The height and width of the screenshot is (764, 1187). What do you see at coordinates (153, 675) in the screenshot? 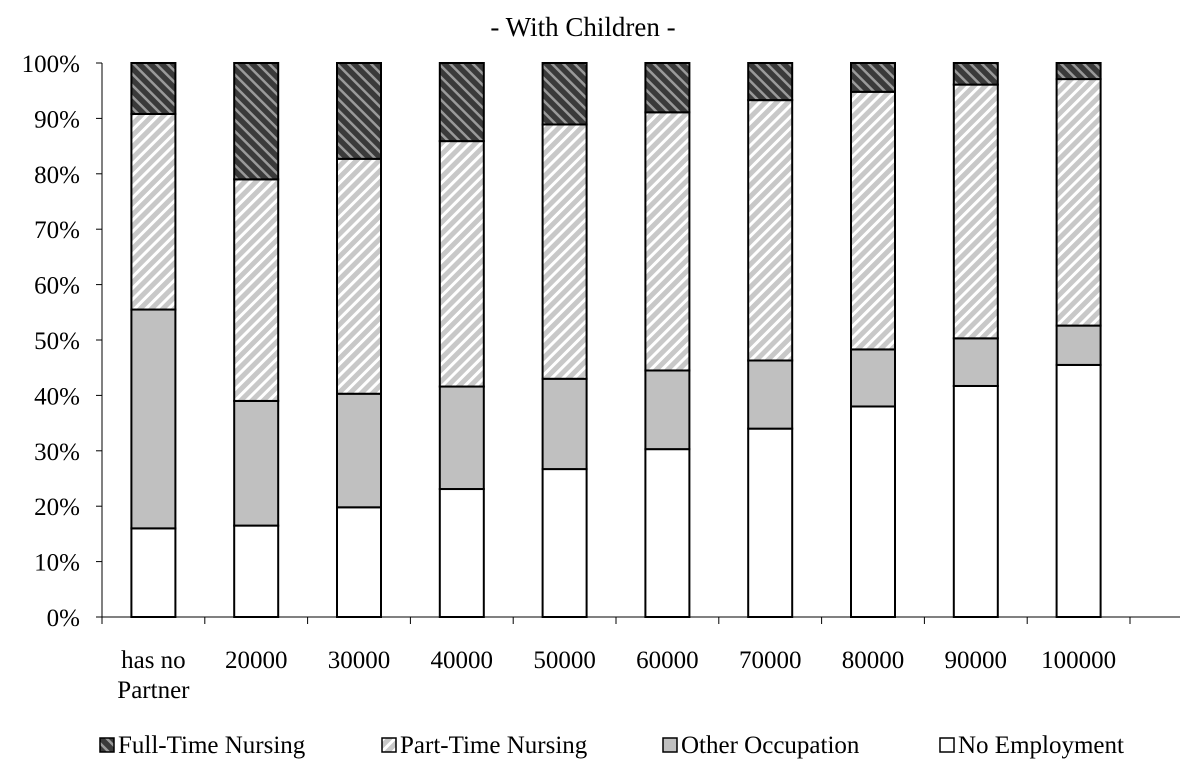
I see `x-tick-label: has no Partner` at bounding box center [153, 675].